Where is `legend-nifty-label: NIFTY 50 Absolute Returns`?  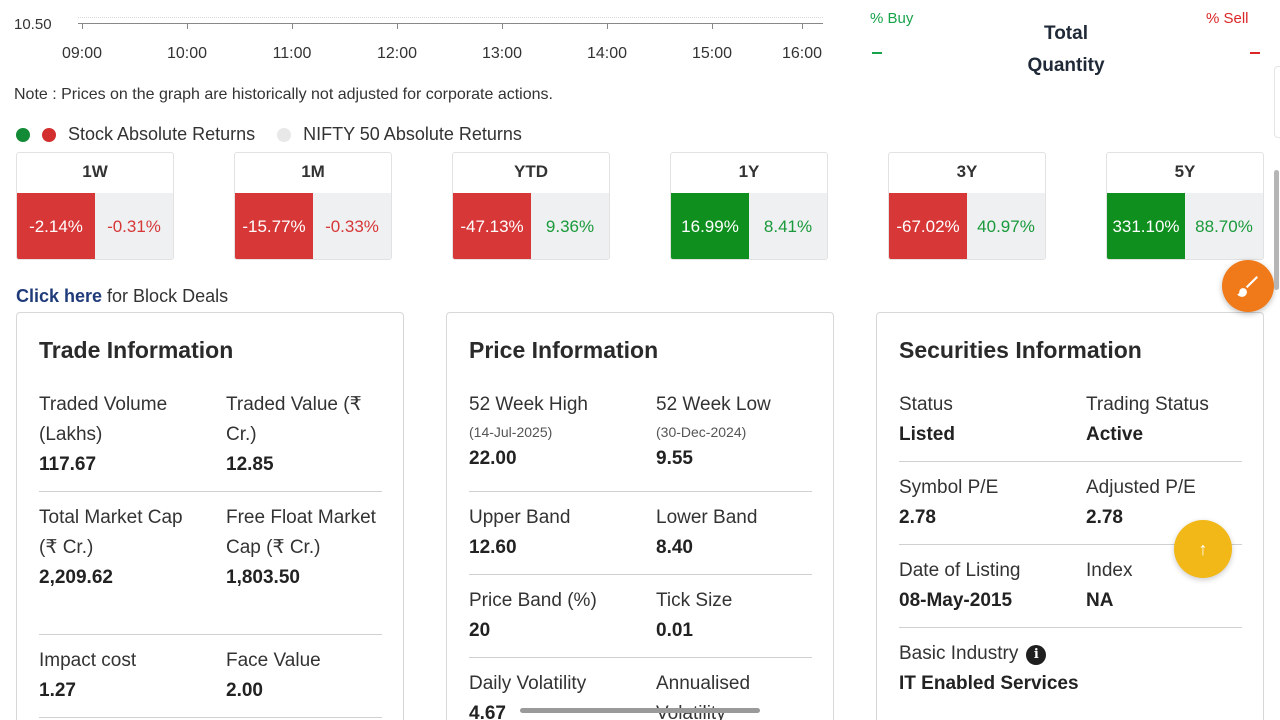
legend-nifty-label: NIFTY 50 Absolute Returns is located at coordinates (412, 134).